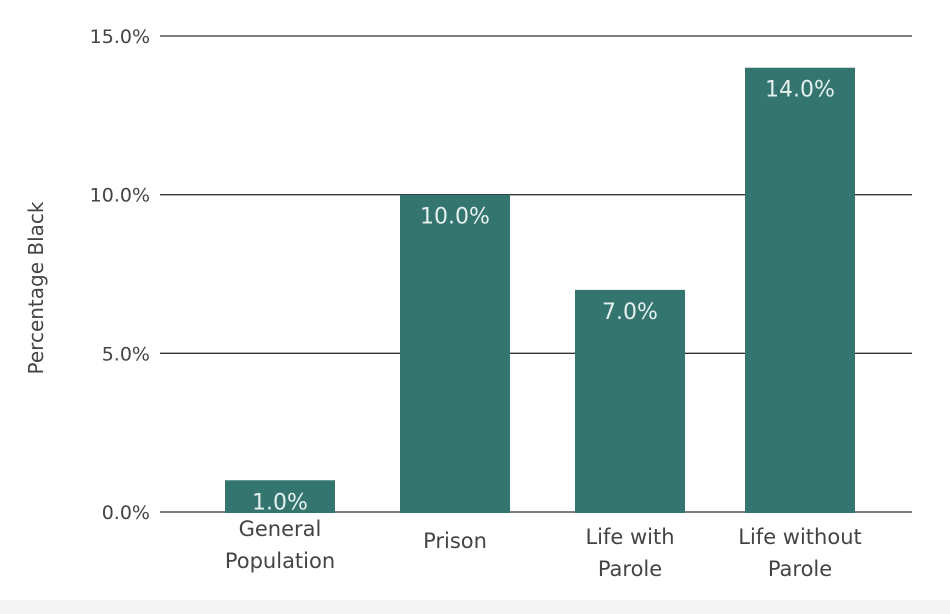 This screenshot has width=950, height=614. Describe the element at coordinates (475, 607) in the screenshot. I see `bottom-strip` at that location.